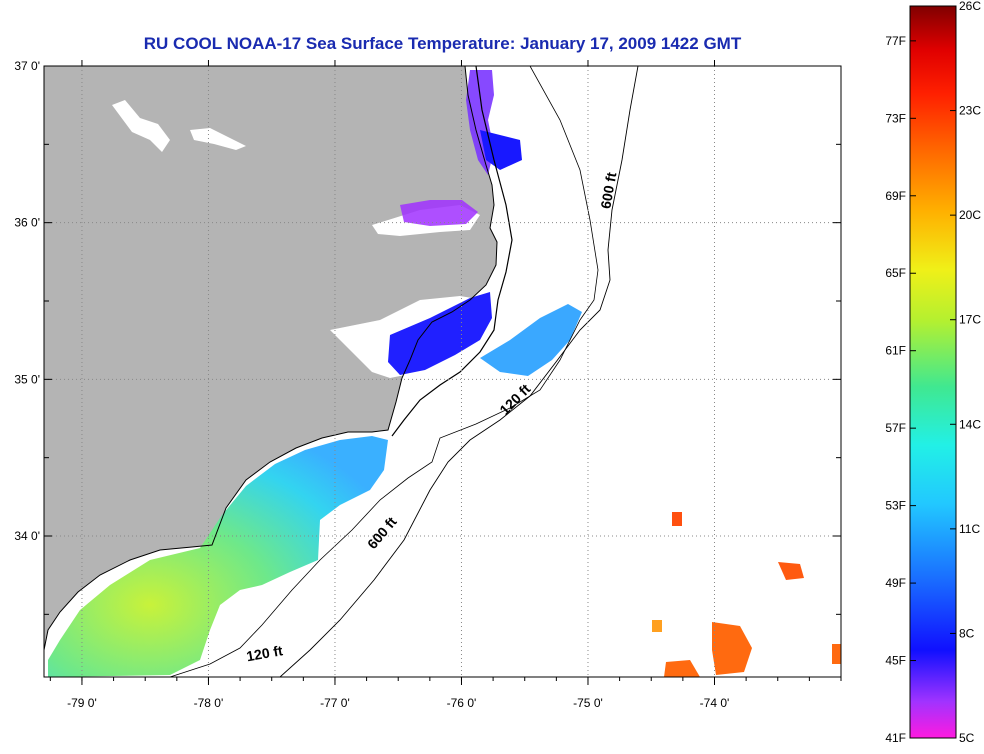 The width and height of the screenshot is (984, 754). Describe the element at coordinates (970, 111) in the screenshot. I see `colorbar-celsius-label: 23C` at that location.